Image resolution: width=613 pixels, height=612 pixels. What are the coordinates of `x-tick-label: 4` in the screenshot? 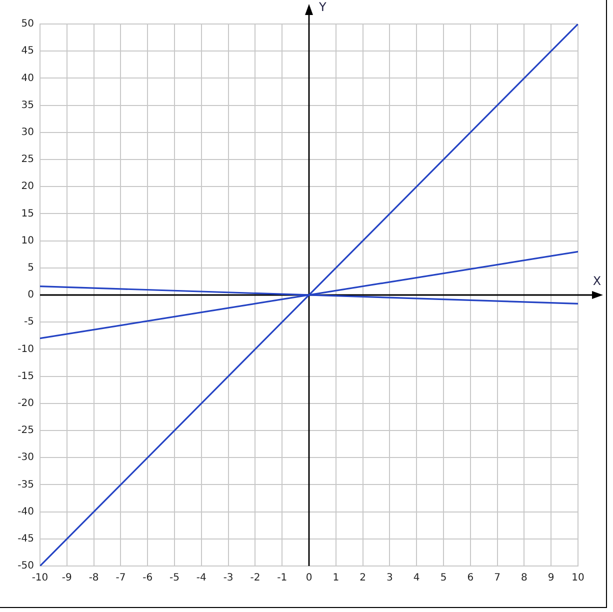 It's located at (416, 578).